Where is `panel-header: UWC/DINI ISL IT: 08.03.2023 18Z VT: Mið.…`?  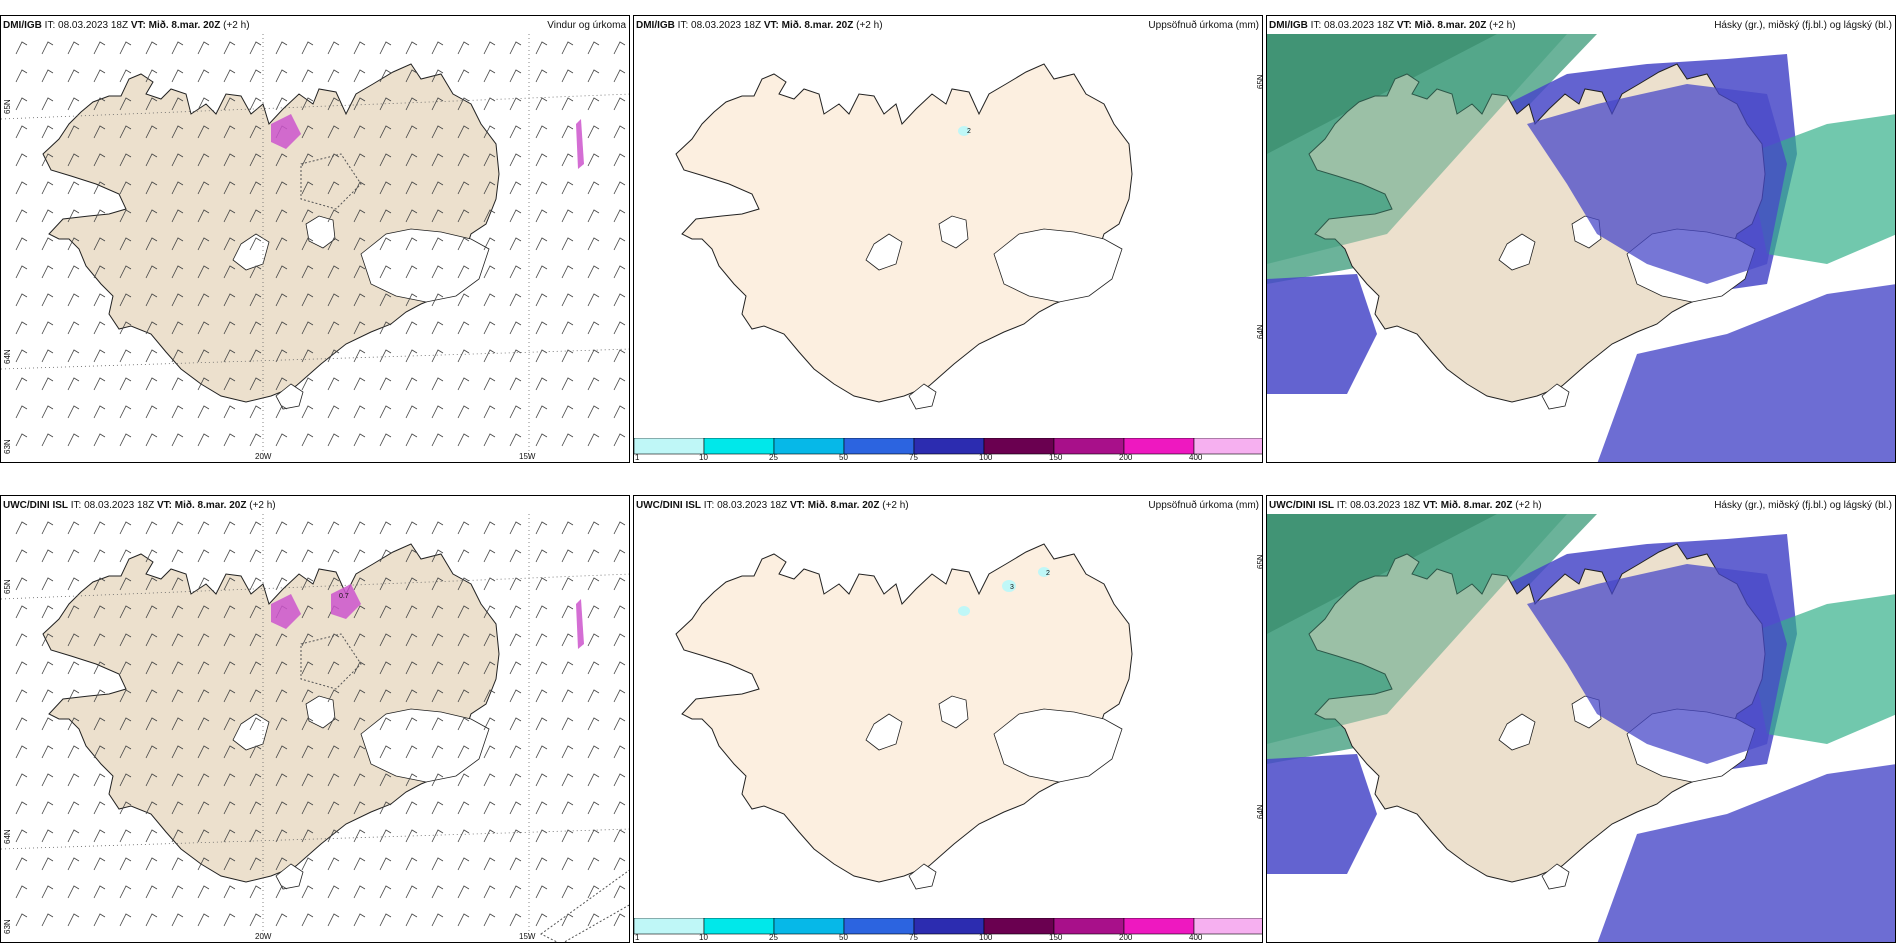
panel-header: UWC/DINI ISL IT: 08.03.2023 18Z VT: Mið.… is located at coordinates (1581, 506).